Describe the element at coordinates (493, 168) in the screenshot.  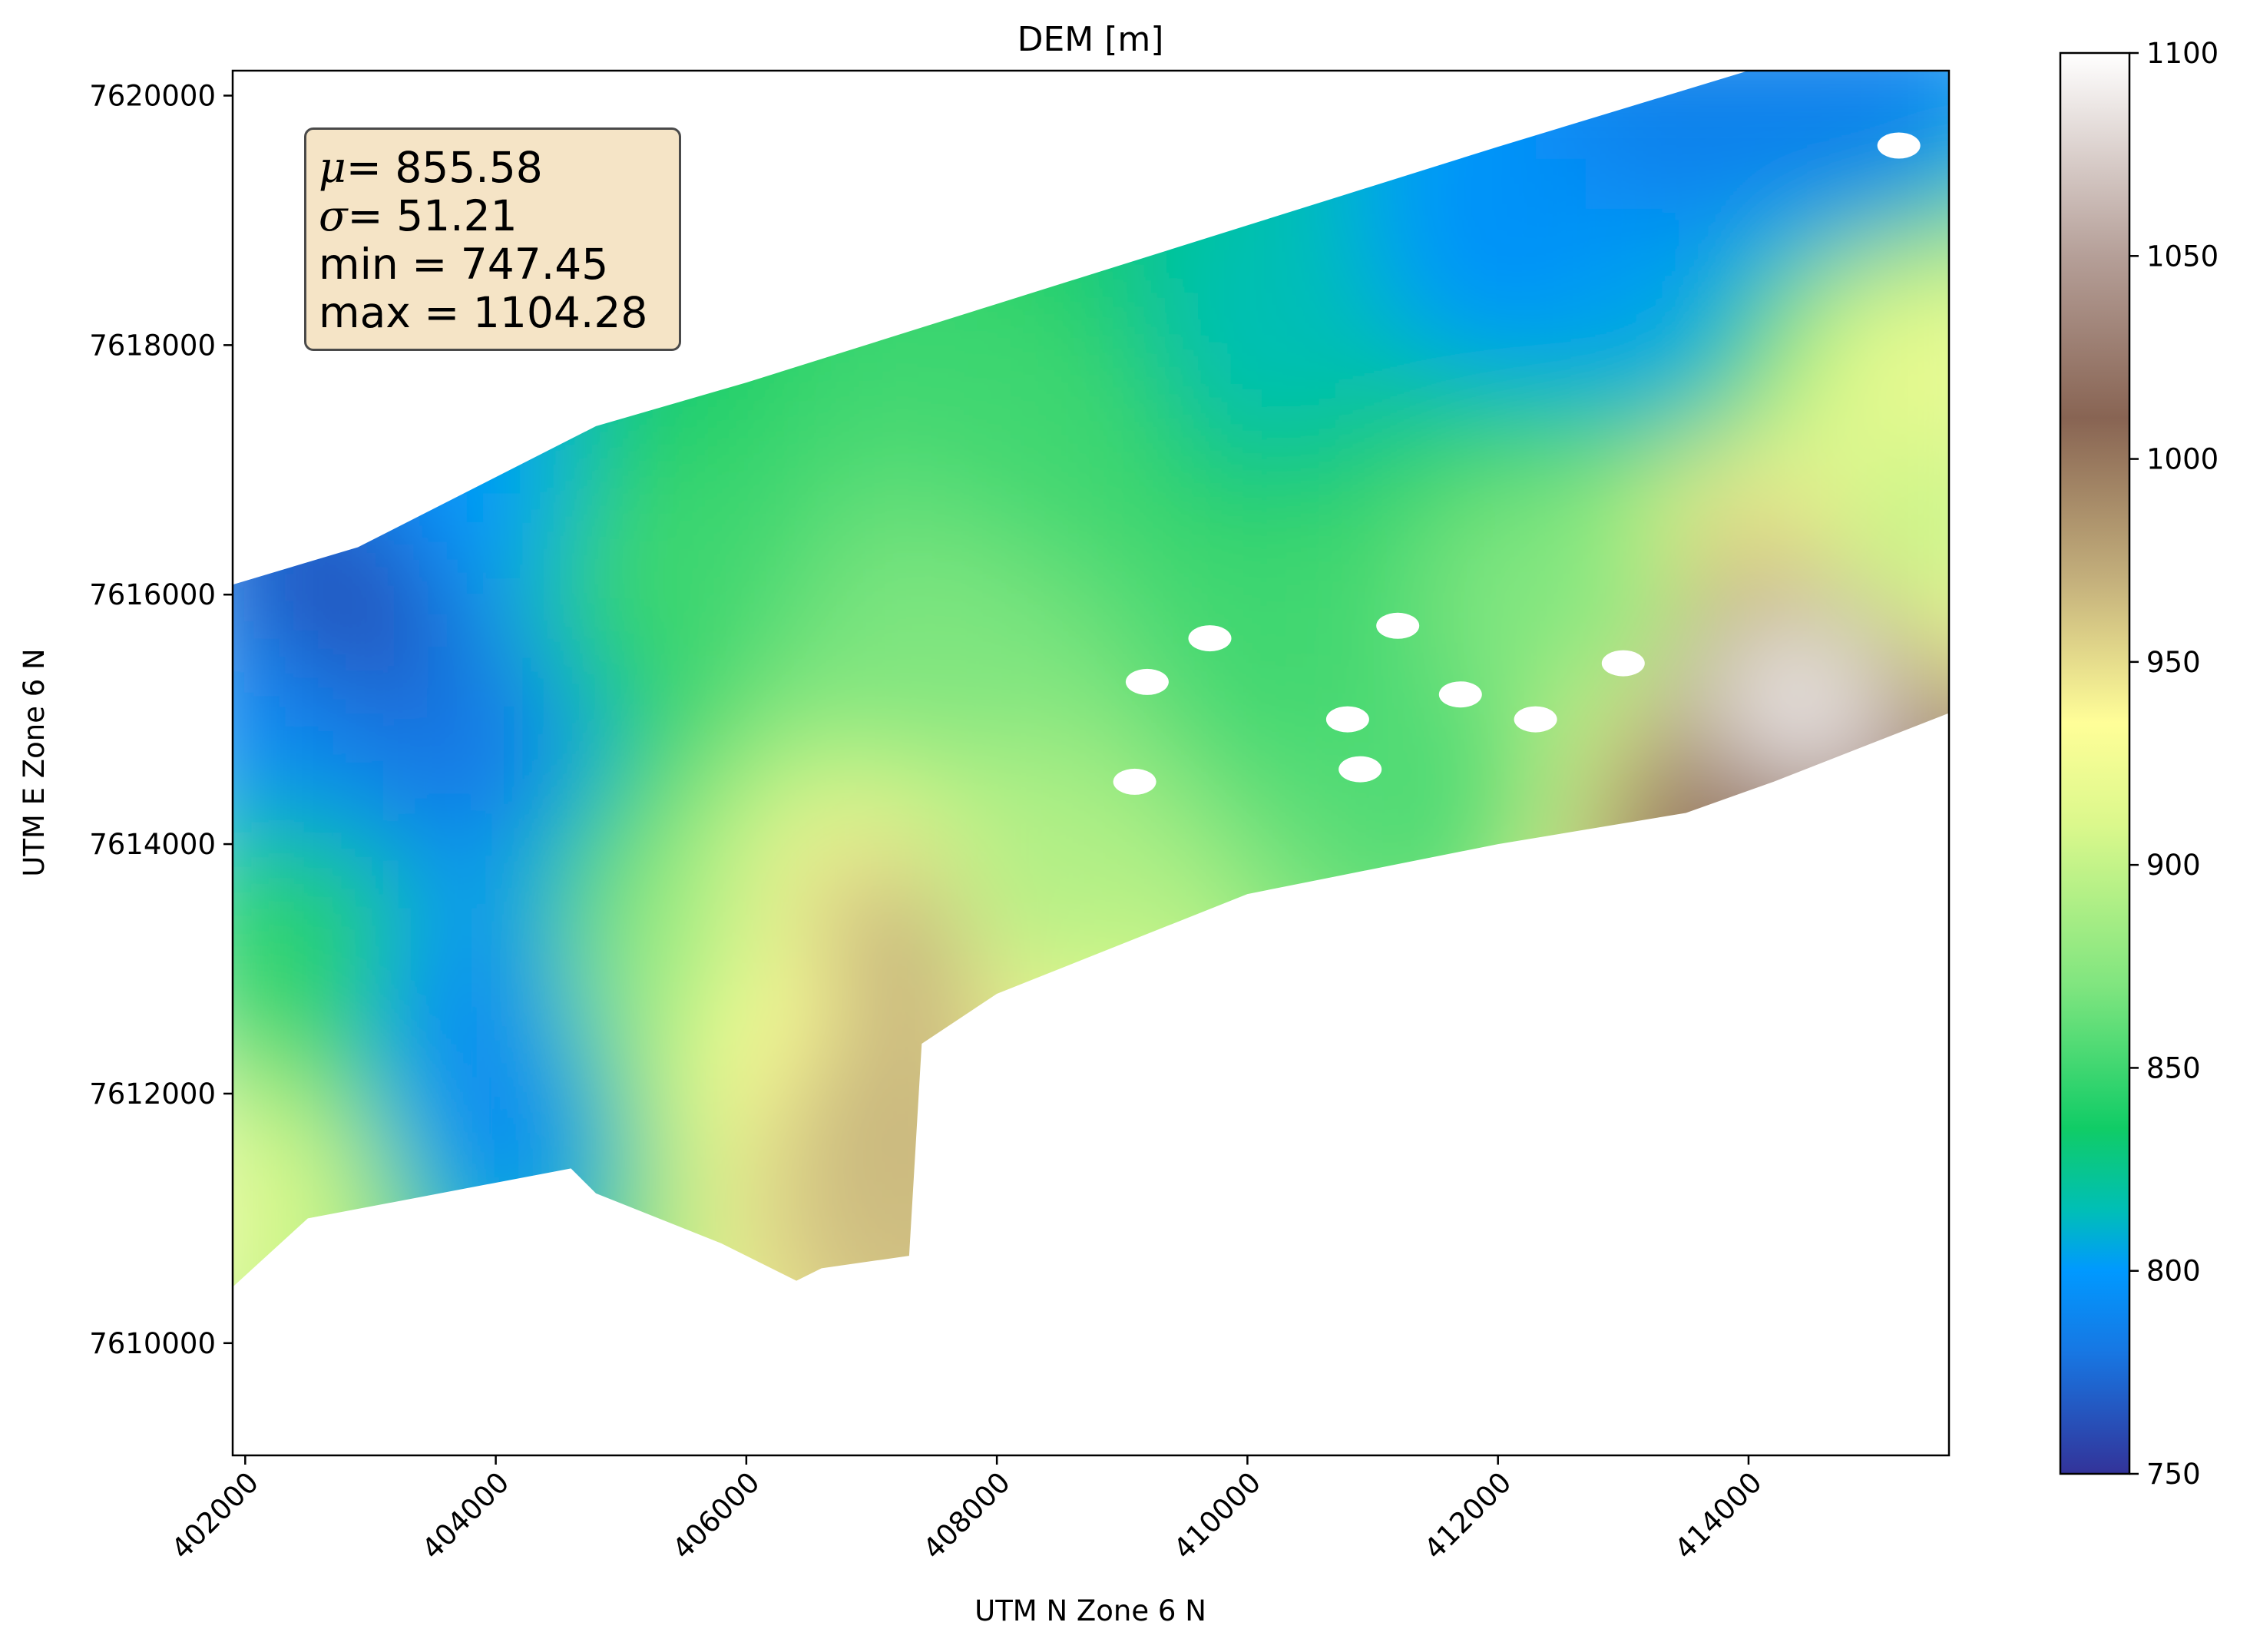
I see `stats-mean: μ= 855.58` at that location.